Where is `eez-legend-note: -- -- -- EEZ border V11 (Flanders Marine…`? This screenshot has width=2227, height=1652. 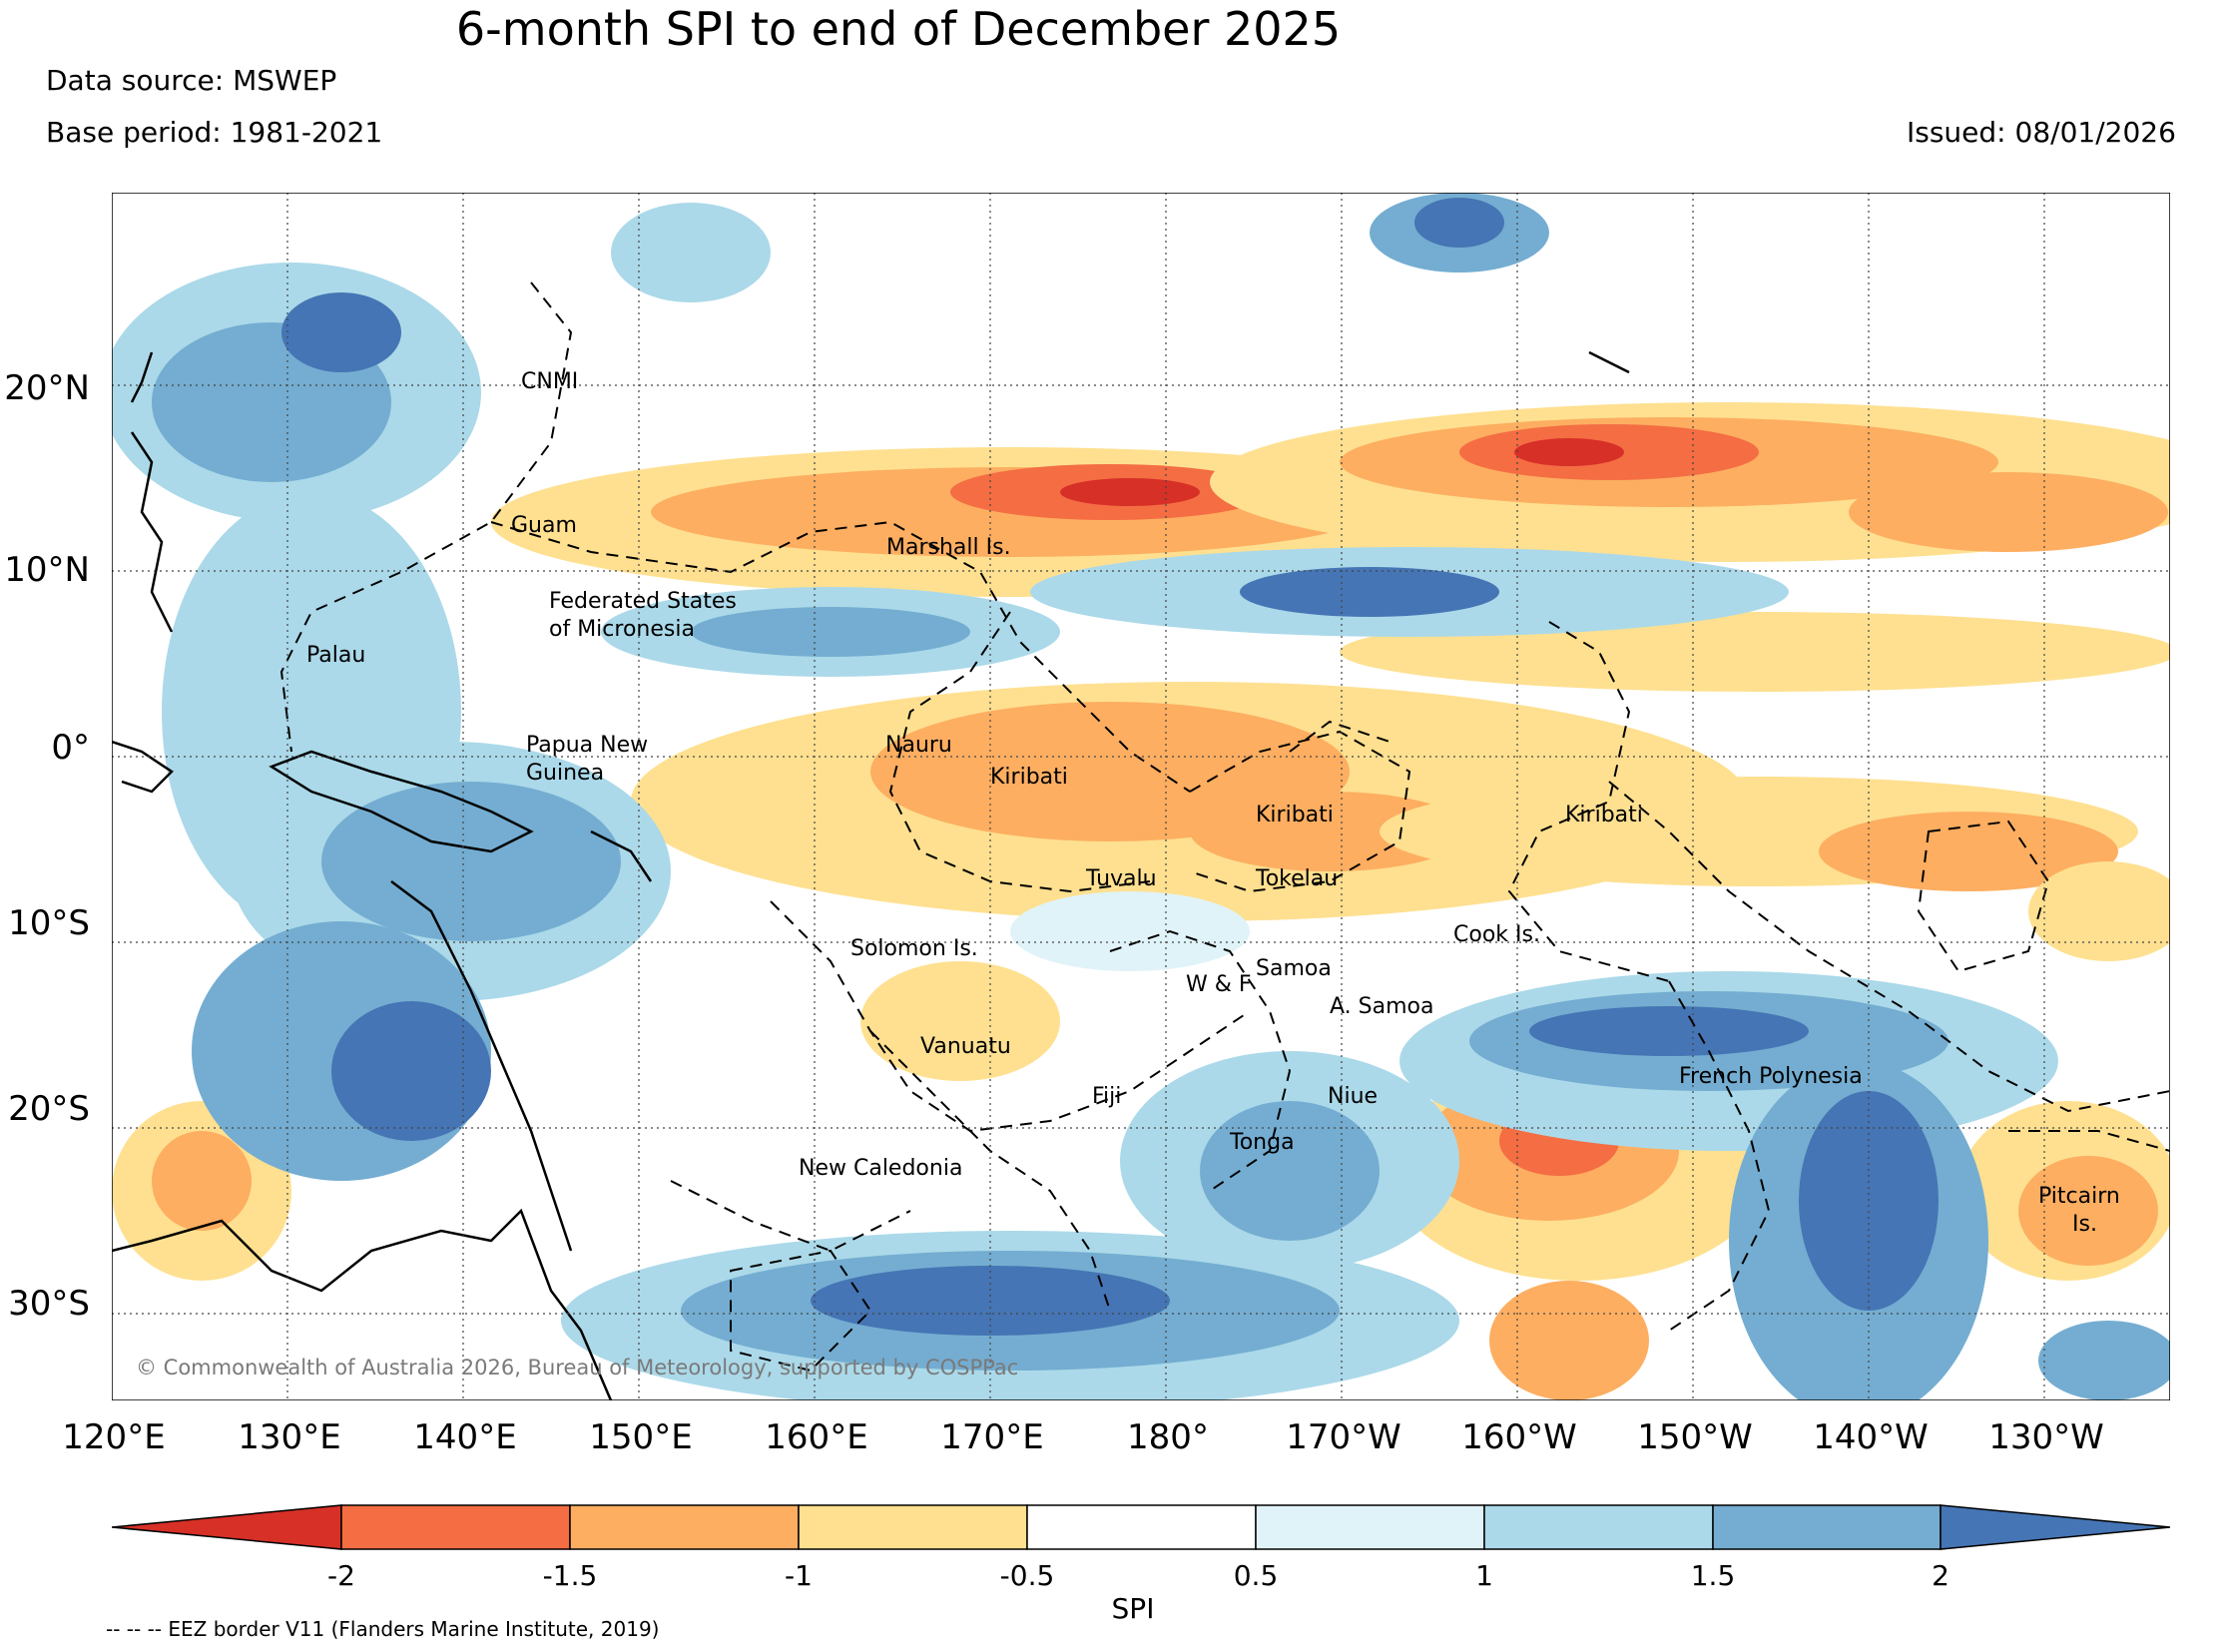 eez-legend-note: -- -- -- EEZ border V11 (Flanders Marine… is located at coordinates (383, 1629).